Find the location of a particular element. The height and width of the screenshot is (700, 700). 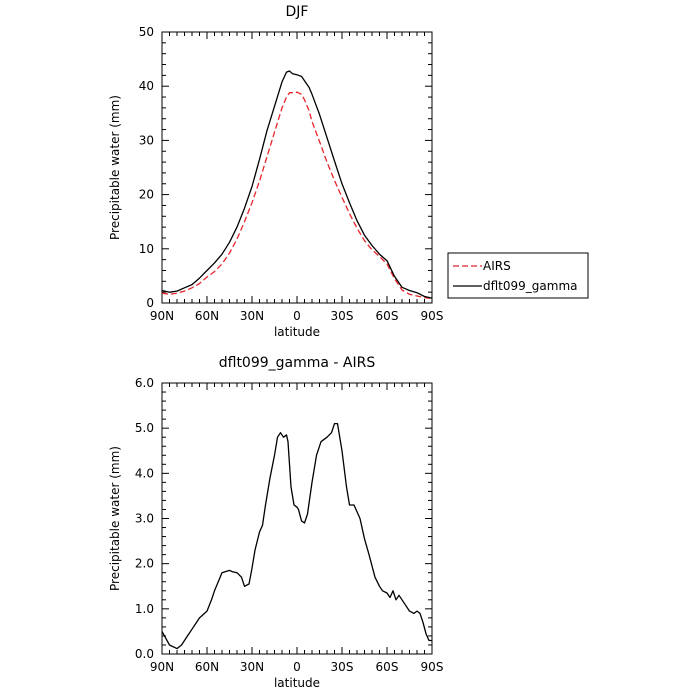

y-tick-label: 5.0 is located at coordinates (144, 428).